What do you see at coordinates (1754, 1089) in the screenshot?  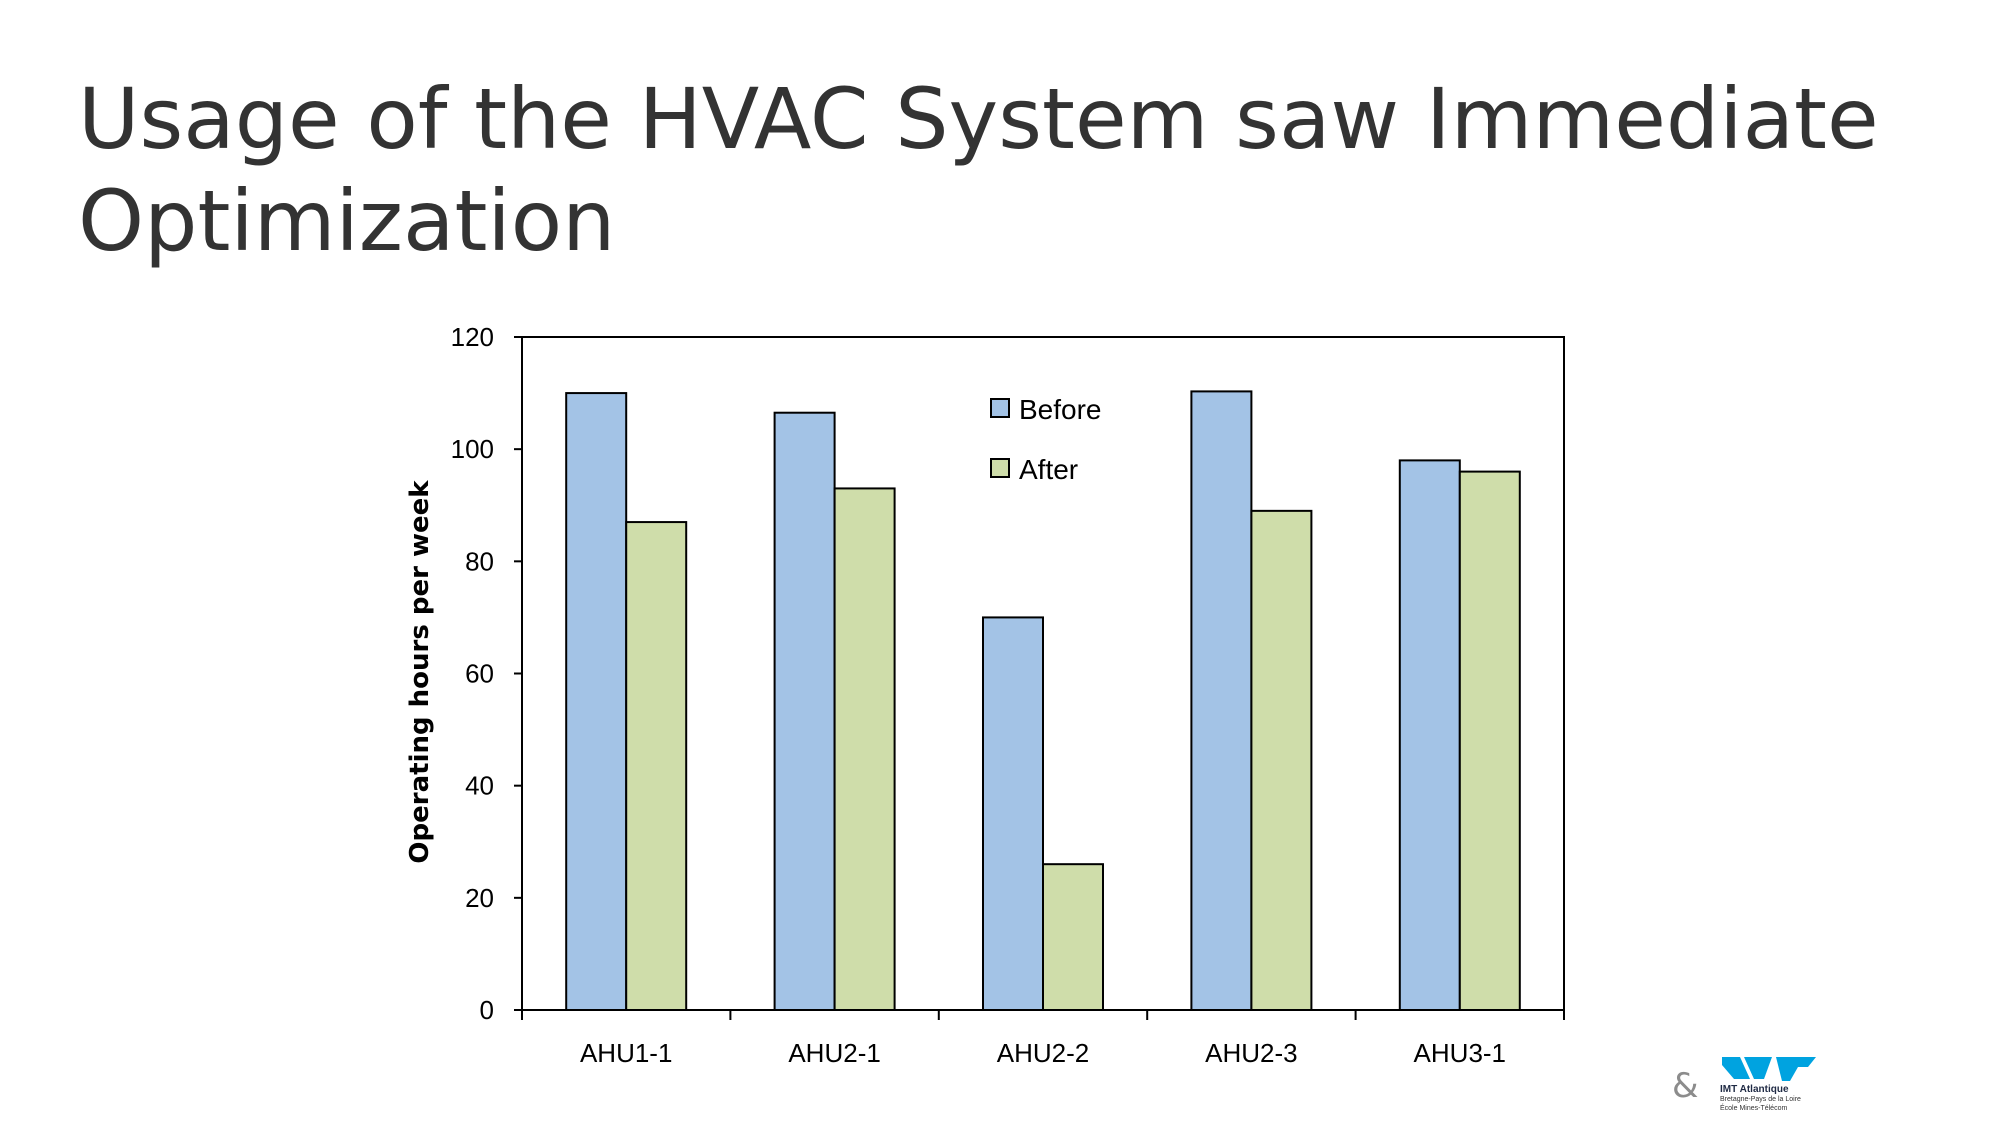 I see `logo-name: IMT Atlantique` at bounding box center [1754, 1089].